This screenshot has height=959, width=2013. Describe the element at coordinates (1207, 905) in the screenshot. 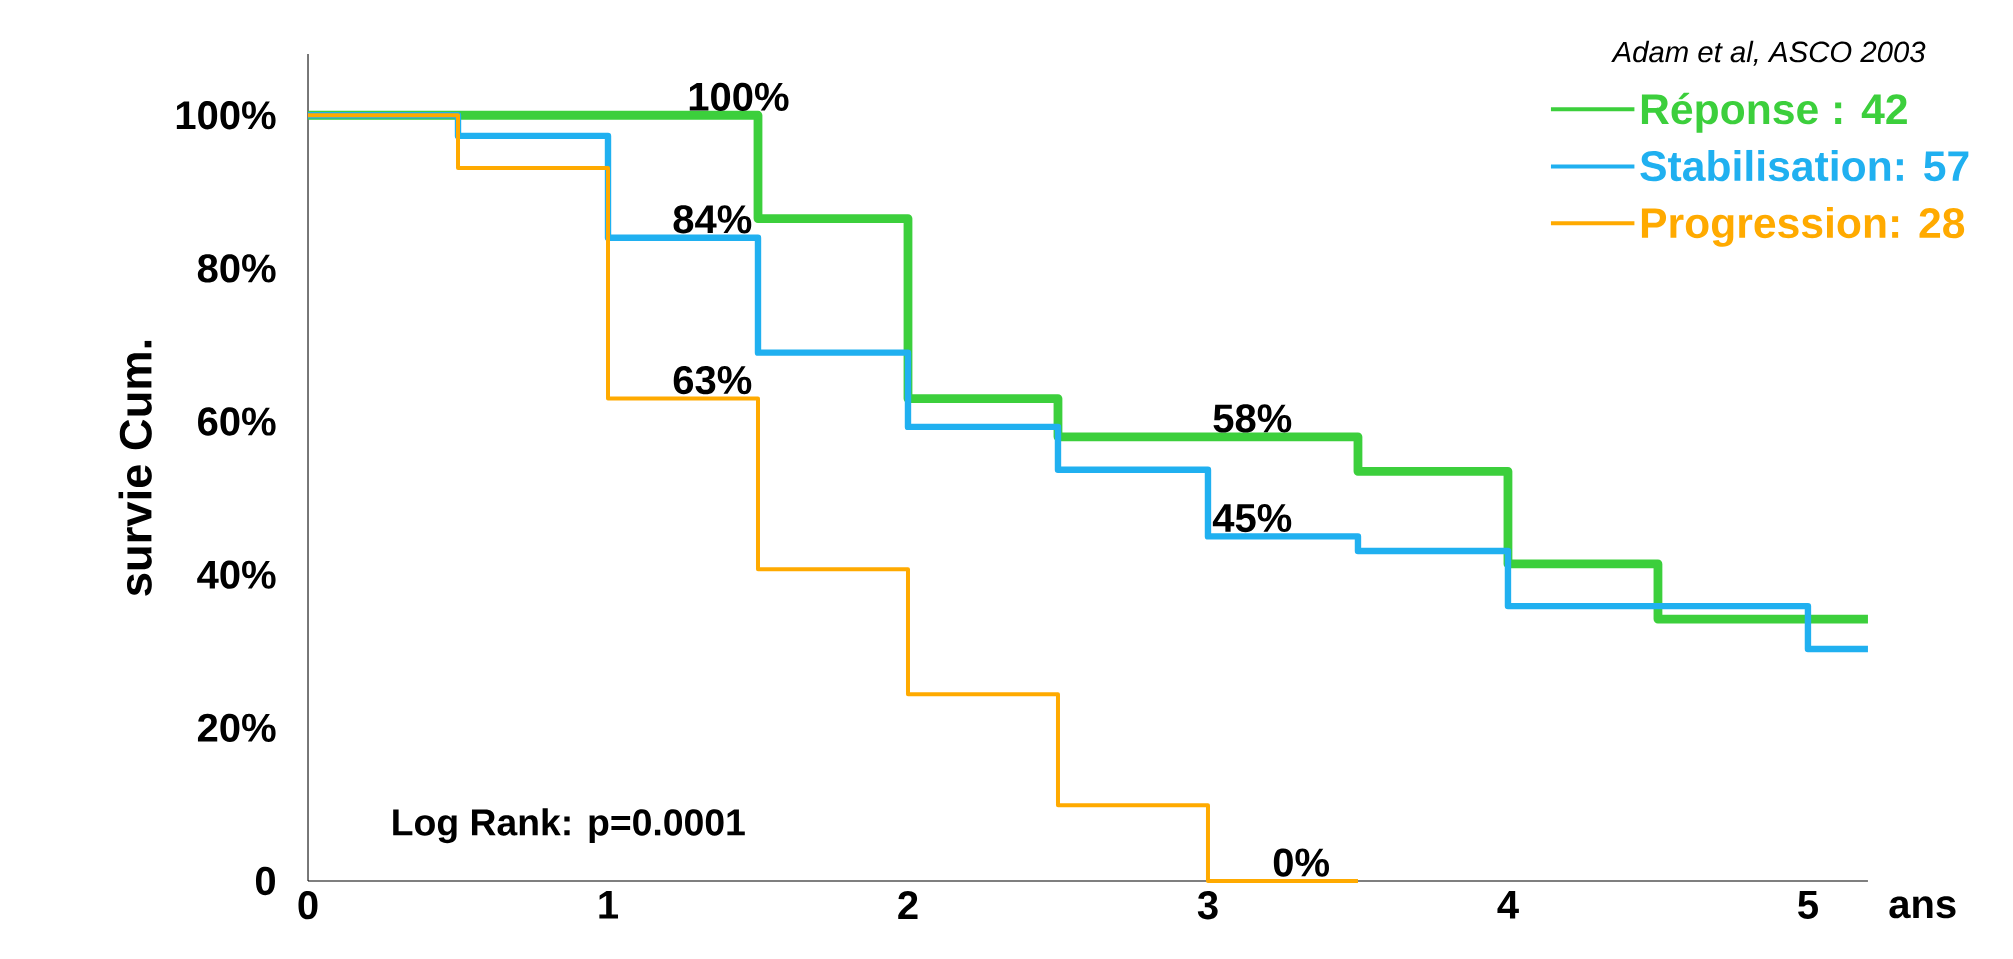

I see `x-tick-label: 3` at that location.